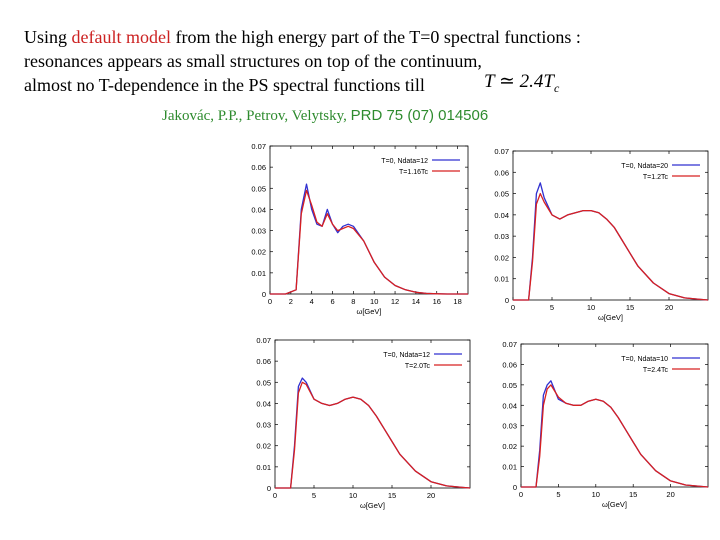 This screenshot has width=720, height=540. What do you see at coordinates (457, 301) in the screenshot?
I see `x-tick-label: 18` at bounding box center [457, 301].